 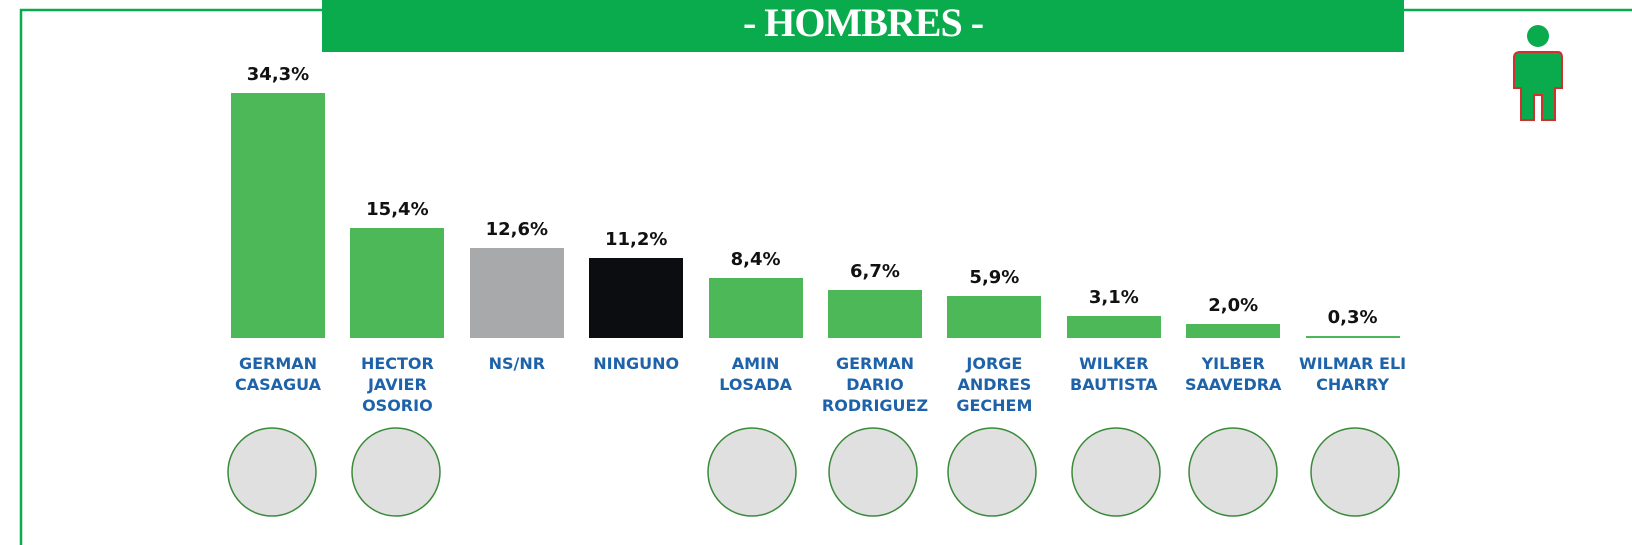 I want to click on person-icon, so click(x=1538, y=73).